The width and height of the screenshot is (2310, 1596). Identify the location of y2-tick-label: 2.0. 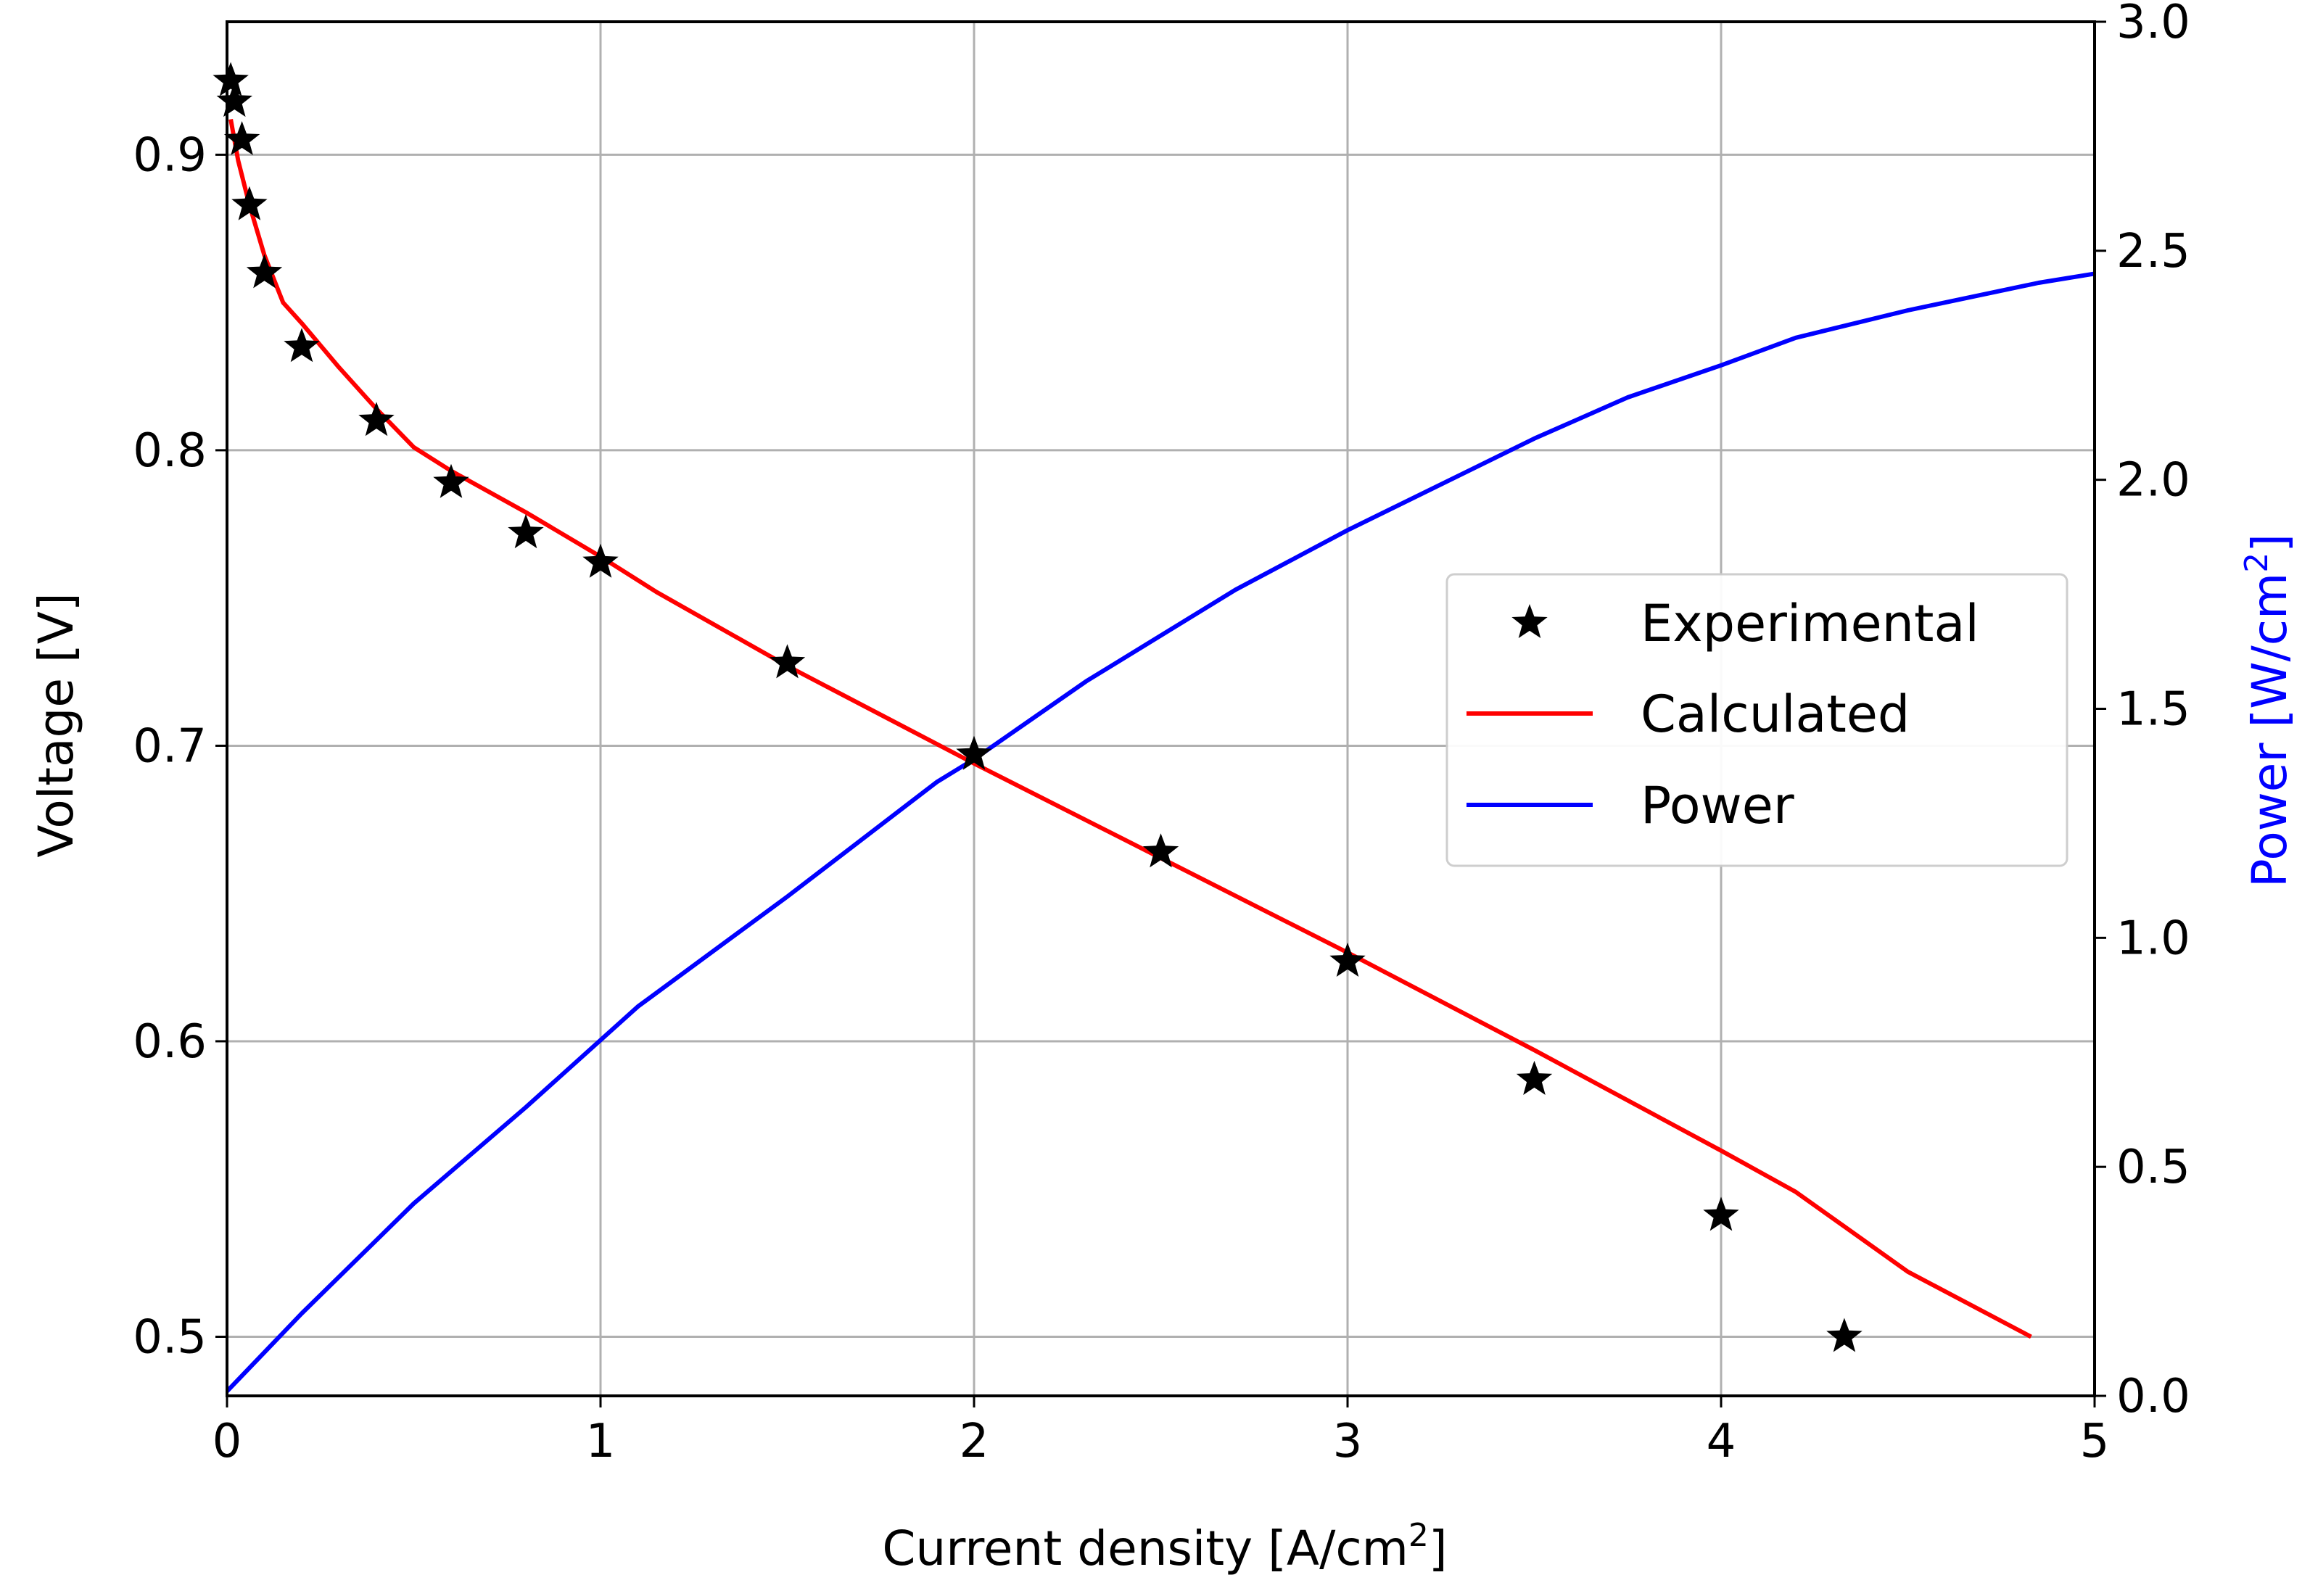
(2153, 481).